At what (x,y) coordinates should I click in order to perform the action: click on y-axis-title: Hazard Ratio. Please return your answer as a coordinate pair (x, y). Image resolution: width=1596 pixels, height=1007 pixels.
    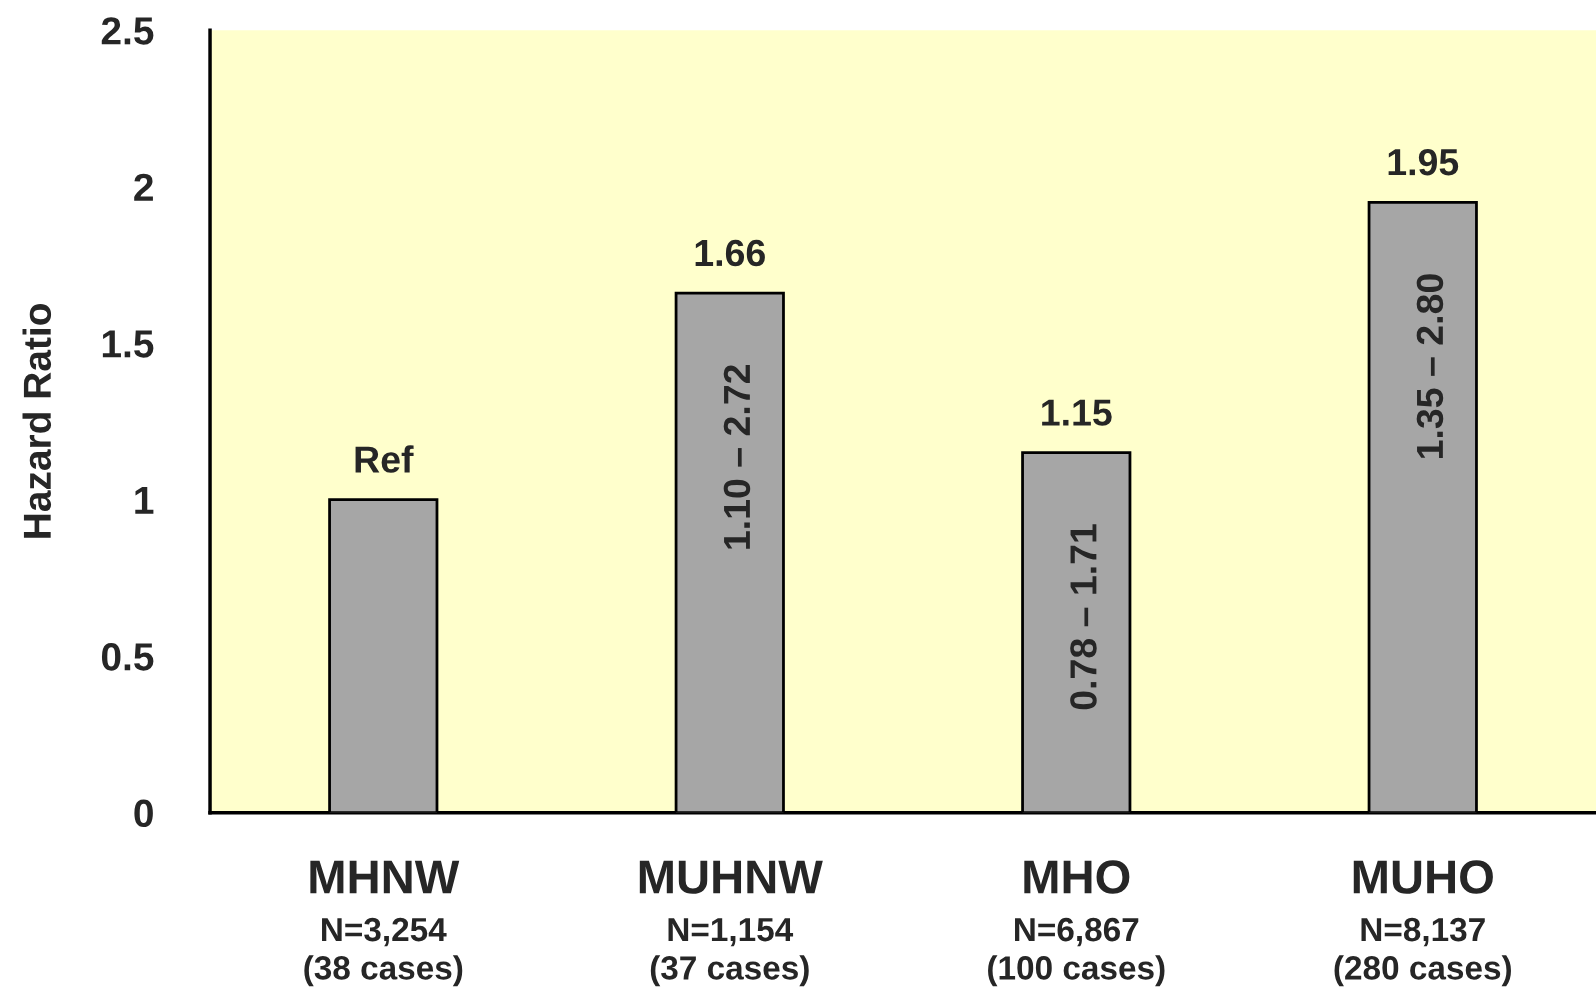
    Looking at the image, I should click on (37, 421).